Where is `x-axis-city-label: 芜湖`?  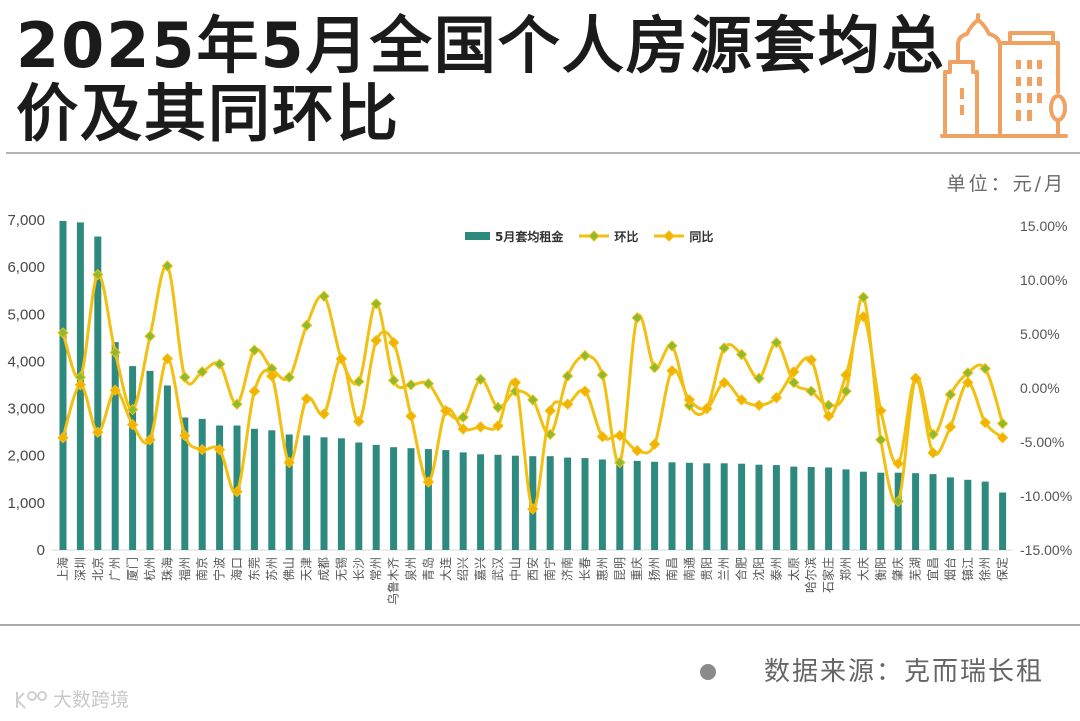
x-axis-city-label: 芜湖 is located at coordinates (915, 569).